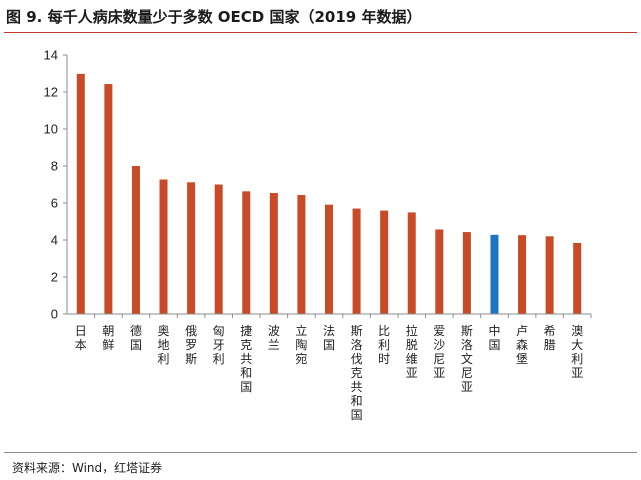 Image resolution: width=641 pixels, height=480 pixels. I want to click on x-tick-label: 立陶宛, so click(301, 344).